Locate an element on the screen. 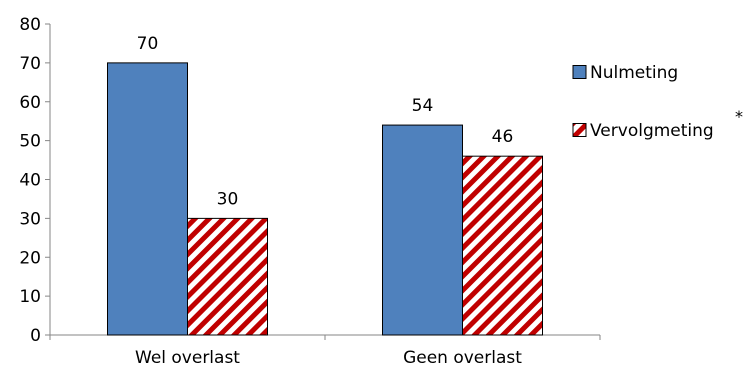 This screenshot has height=374, width=744. legend-marker: * is located at coordinates (739, 116).